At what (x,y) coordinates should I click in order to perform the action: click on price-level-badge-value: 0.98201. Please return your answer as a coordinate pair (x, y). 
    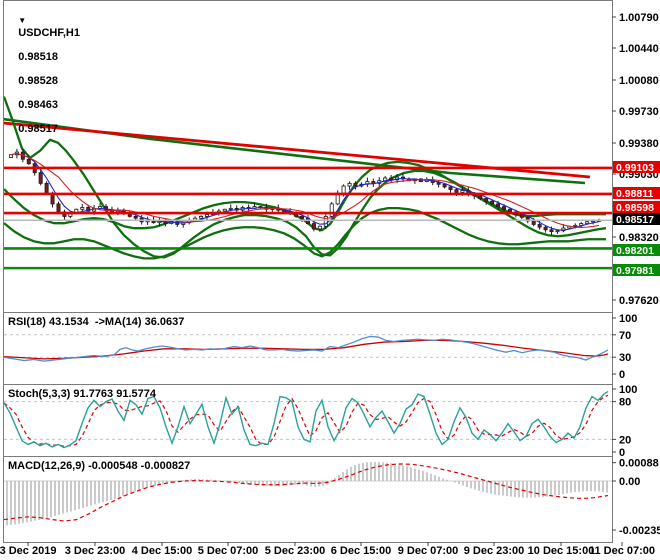
    Looking at the image, I should click on (635, 251).